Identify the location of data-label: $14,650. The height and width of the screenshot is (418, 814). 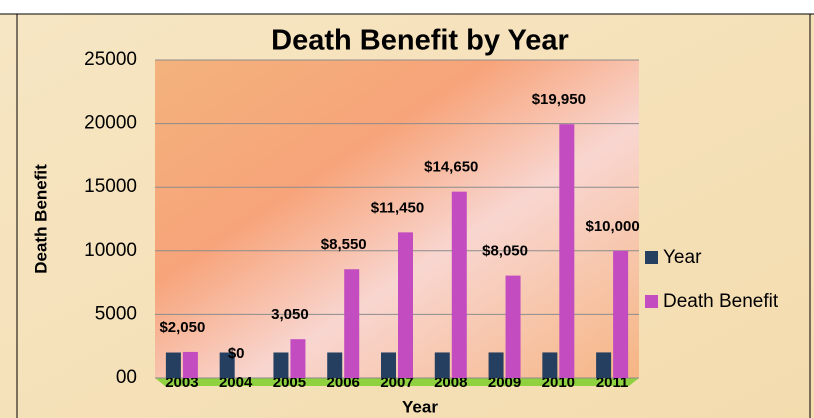
(451, 167).